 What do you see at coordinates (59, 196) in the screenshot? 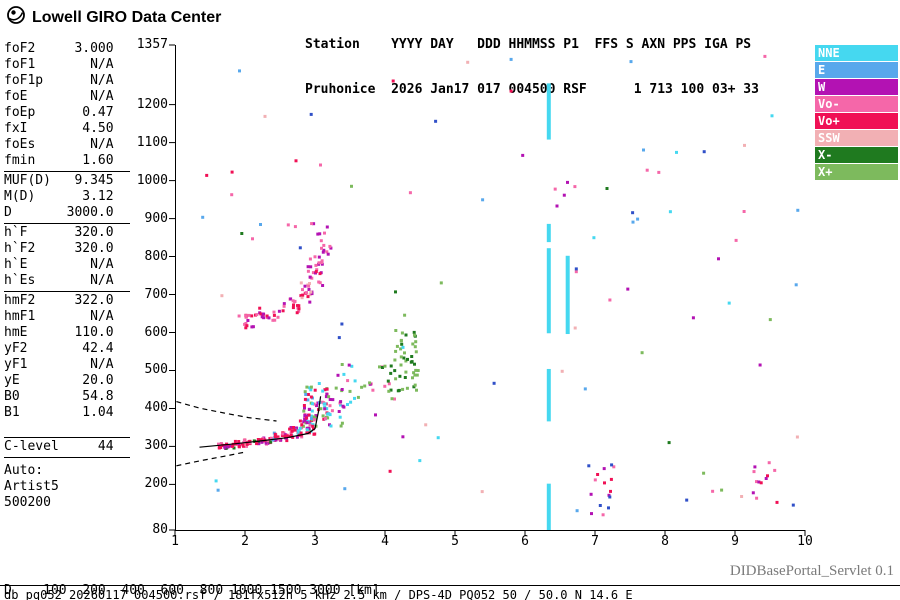
I see `param-row-md: M(D) 3.12` at bounding box center [59, 196].